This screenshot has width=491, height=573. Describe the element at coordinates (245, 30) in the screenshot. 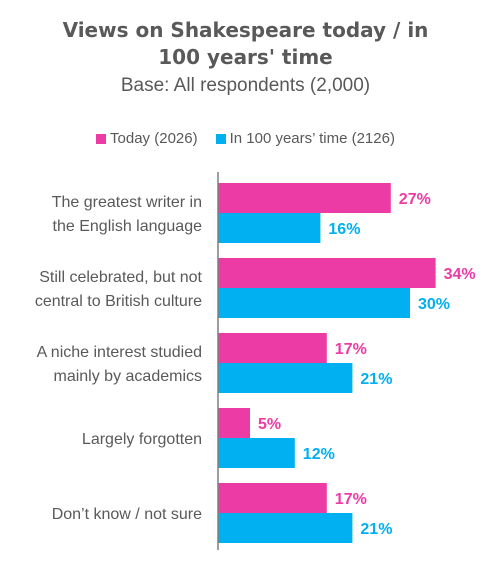

I see `chart-title-line-1: Views on Shakespeare today / in` at that location.